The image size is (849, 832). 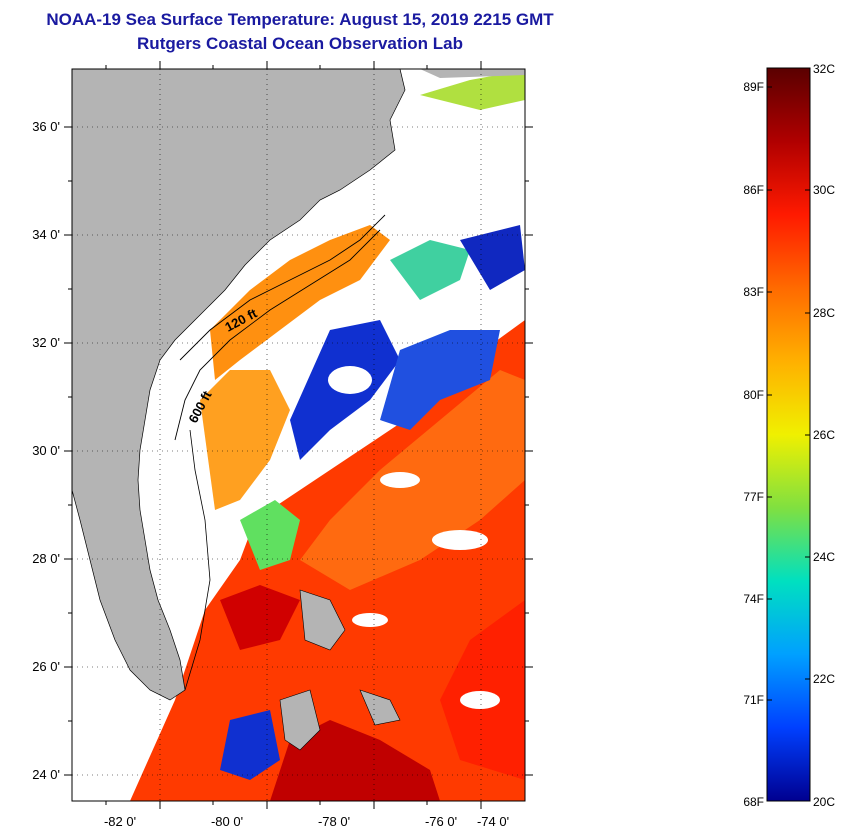 I want to click on lon-label: -76 0', so click(x=441, y=821).